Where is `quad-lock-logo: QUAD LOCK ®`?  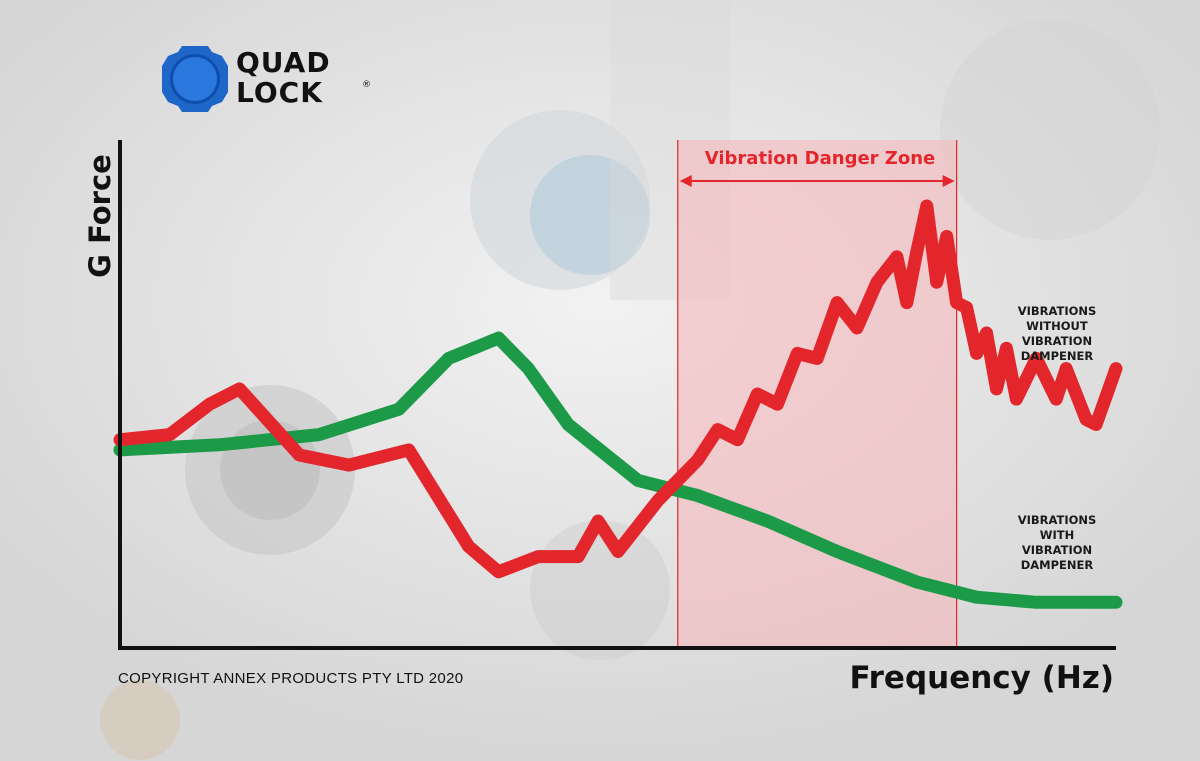 quad-lock-logo: QUAD LOCK ® is located at coordinates (270, 79).